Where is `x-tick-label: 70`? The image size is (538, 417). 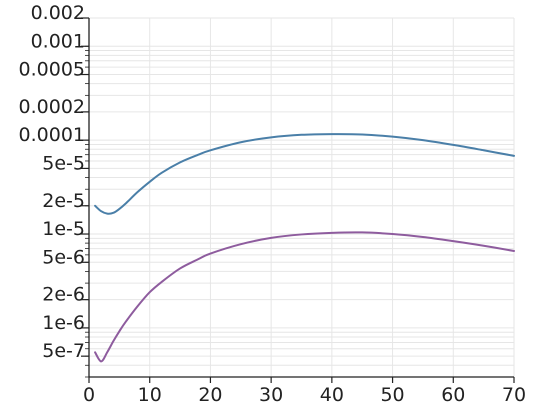 x-tick-label: 70 is located at coordinates (514, 395).